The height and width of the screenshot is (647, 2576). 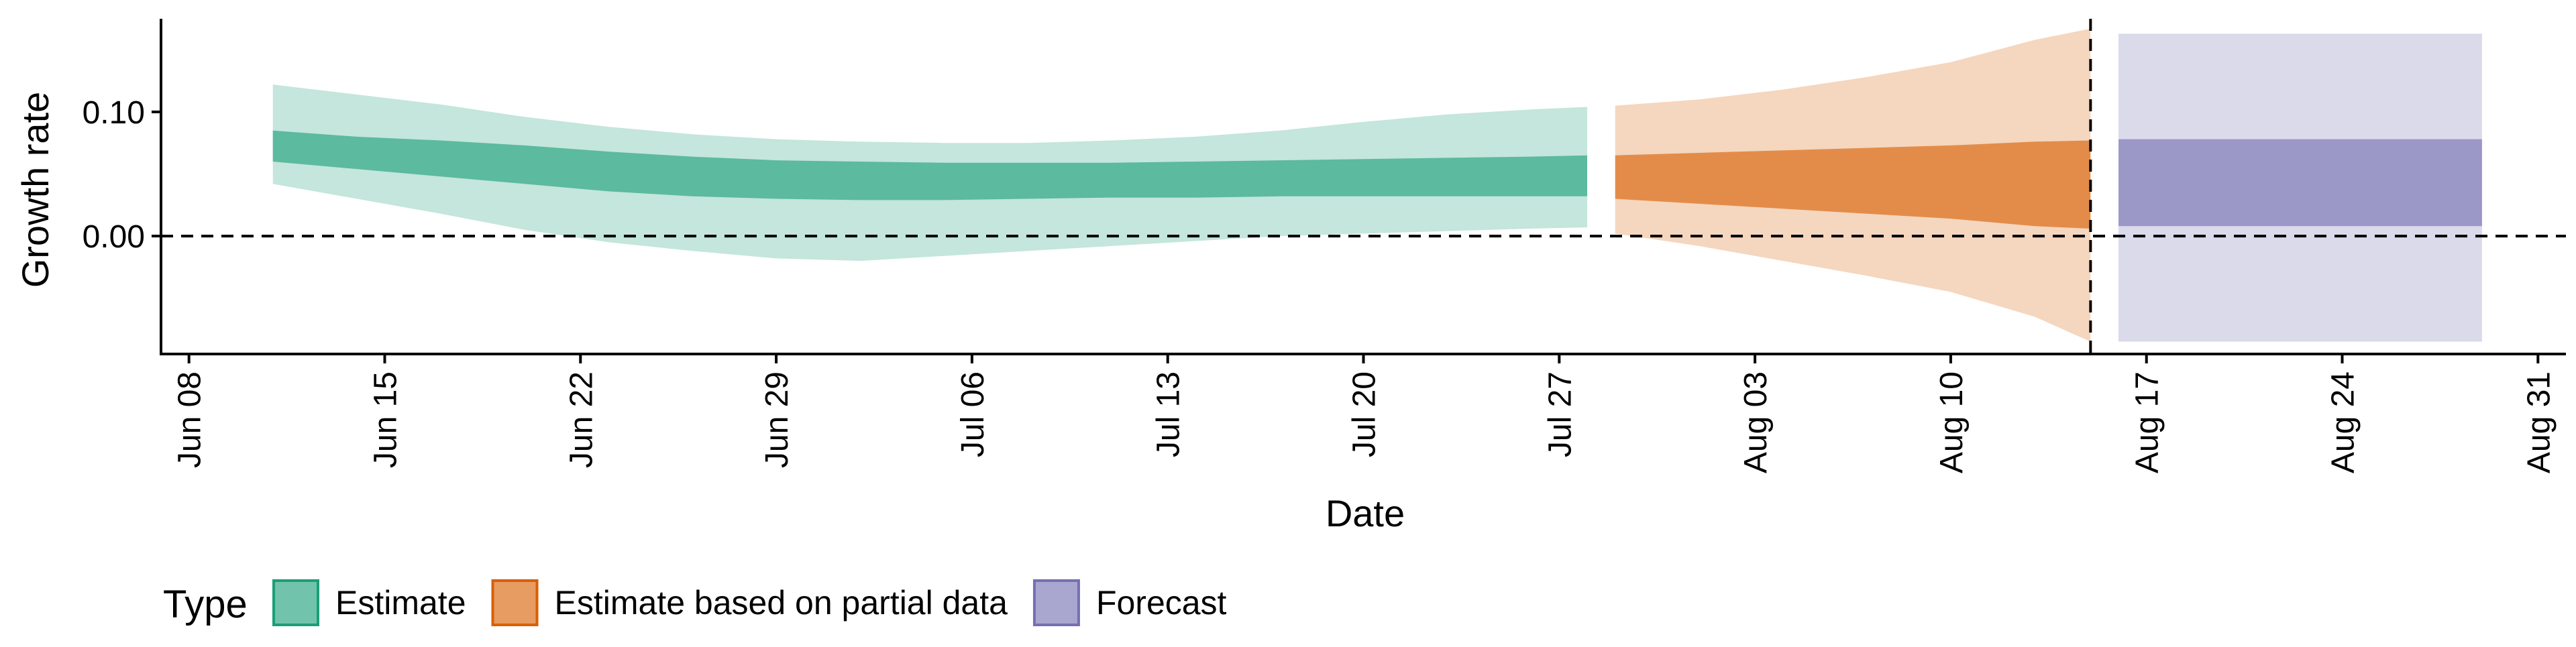 What do you see at coordinates (1560, 414) in the screenshot?
I see `x-tick-label: Jul 27` at bounding box center [1560, 414].